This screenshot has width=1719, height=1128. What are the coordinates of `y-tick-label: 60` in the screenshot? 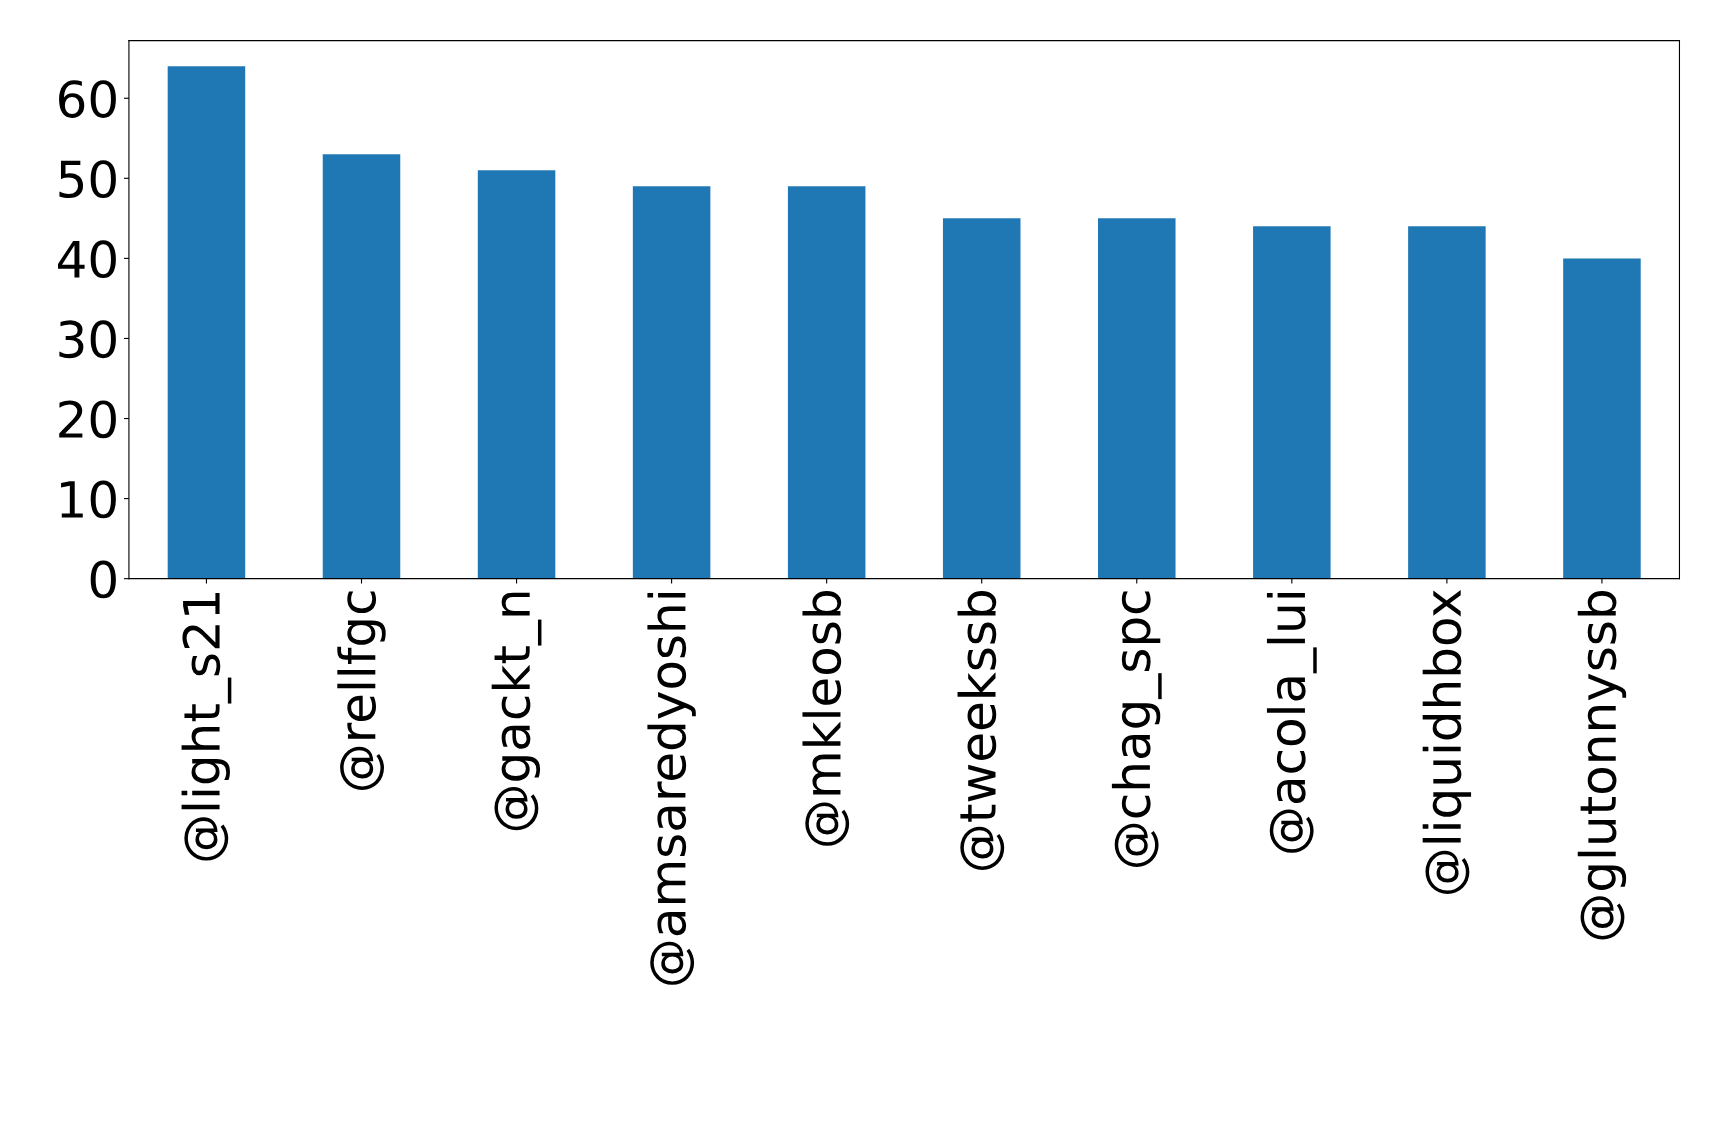 It's located at (87, 99).